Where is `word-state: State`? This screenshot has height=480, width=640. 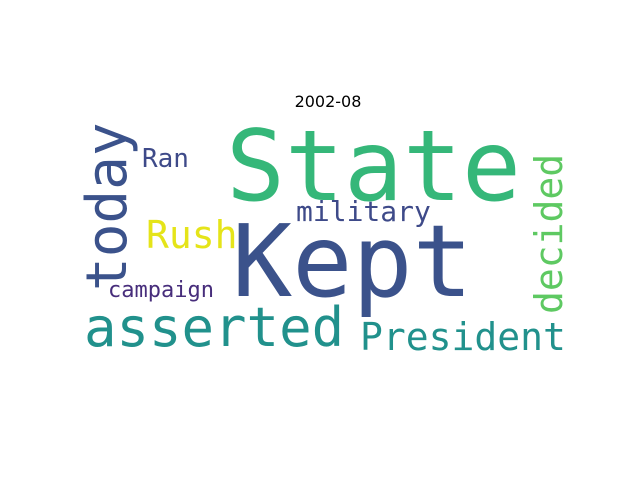
word-state: State is located at coordinates (374, 167).